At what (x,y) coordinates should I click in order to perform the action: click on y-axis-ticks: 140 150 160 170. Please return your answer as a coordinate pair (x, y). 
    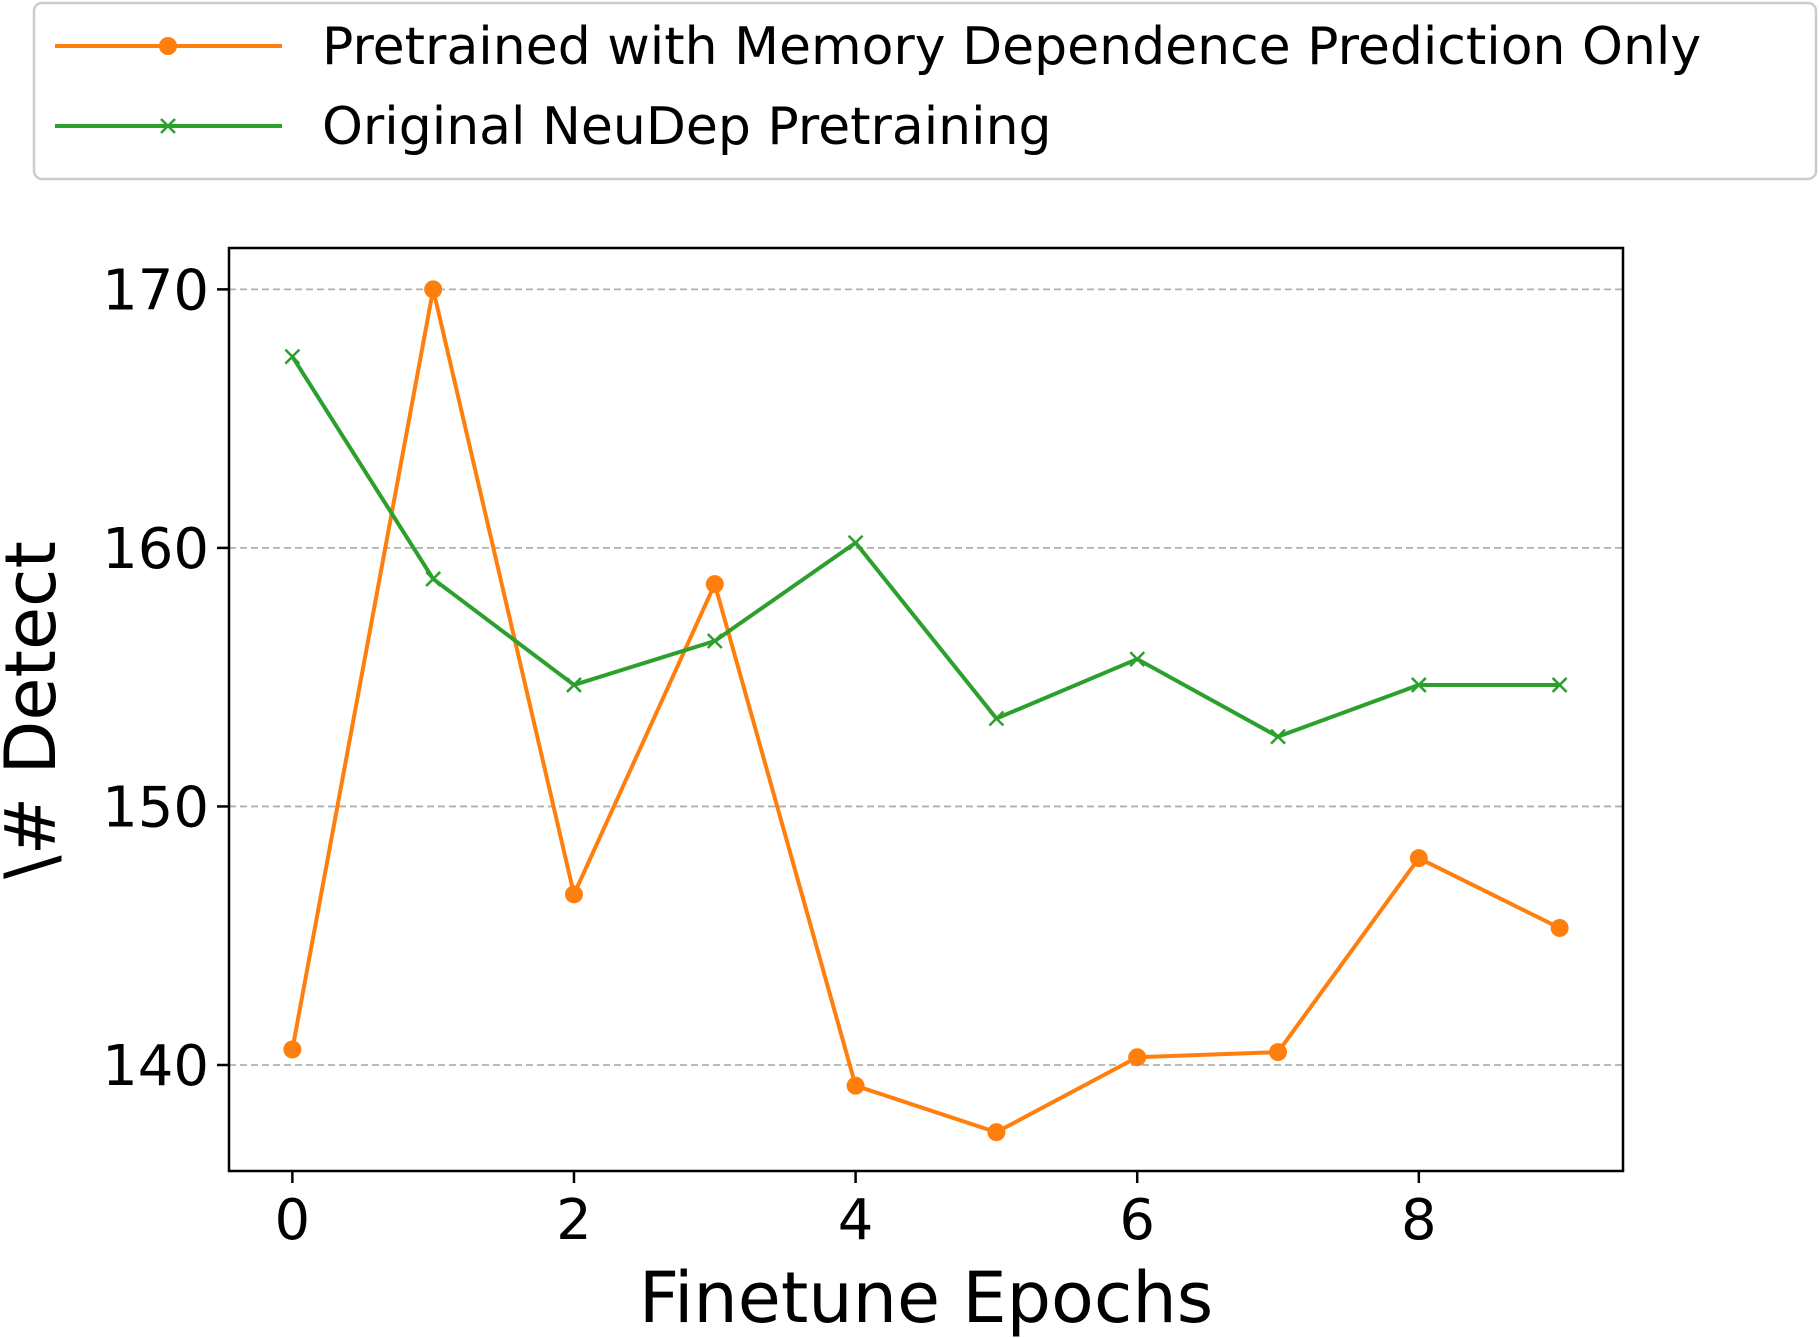
    Looking at the image, I should click on (165, 678).